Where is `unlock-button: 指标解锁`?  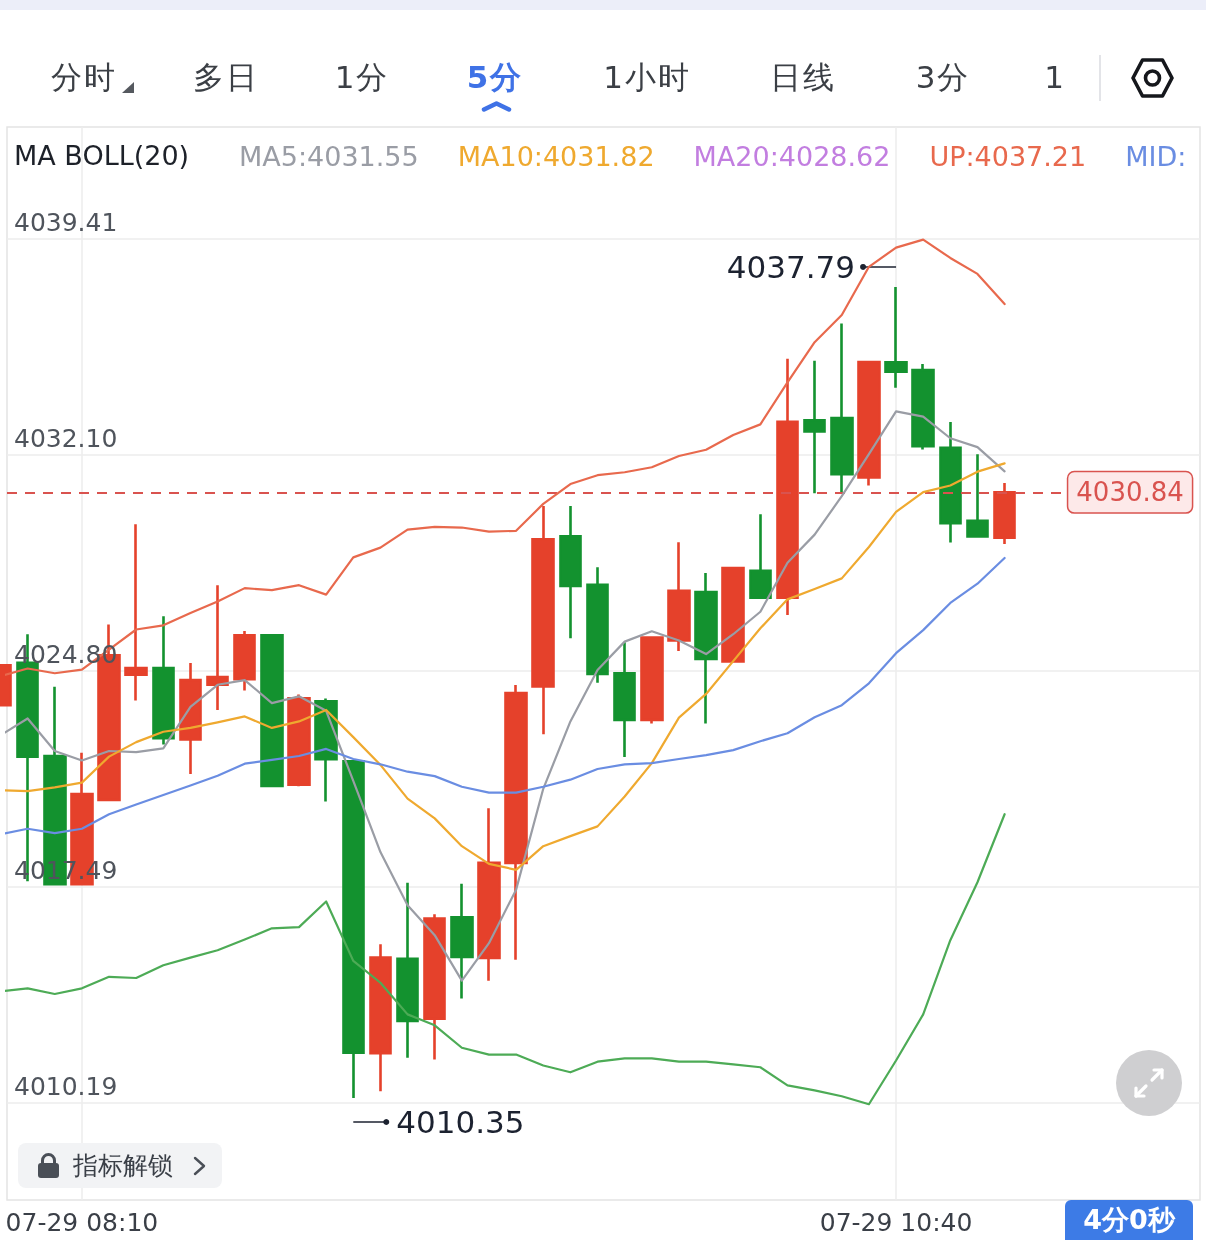
unlock-button: 指标解锁 is located at coordinates (120, 1165).